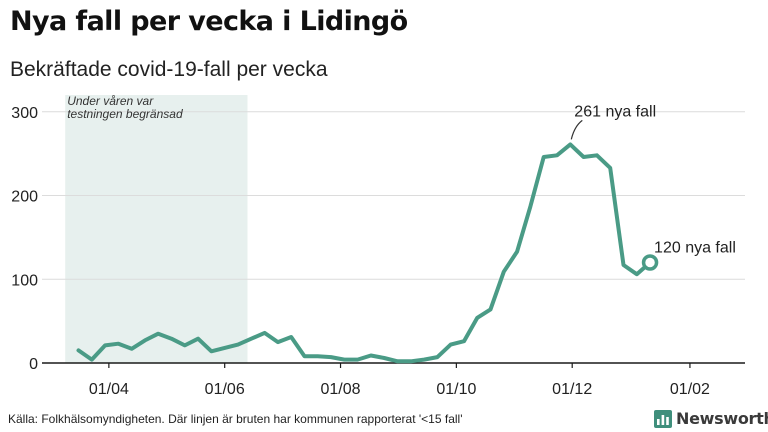  Describe the element at coordinates (690, 389) in the screenshot. I see `x-tick-label: 01/02` at that location.